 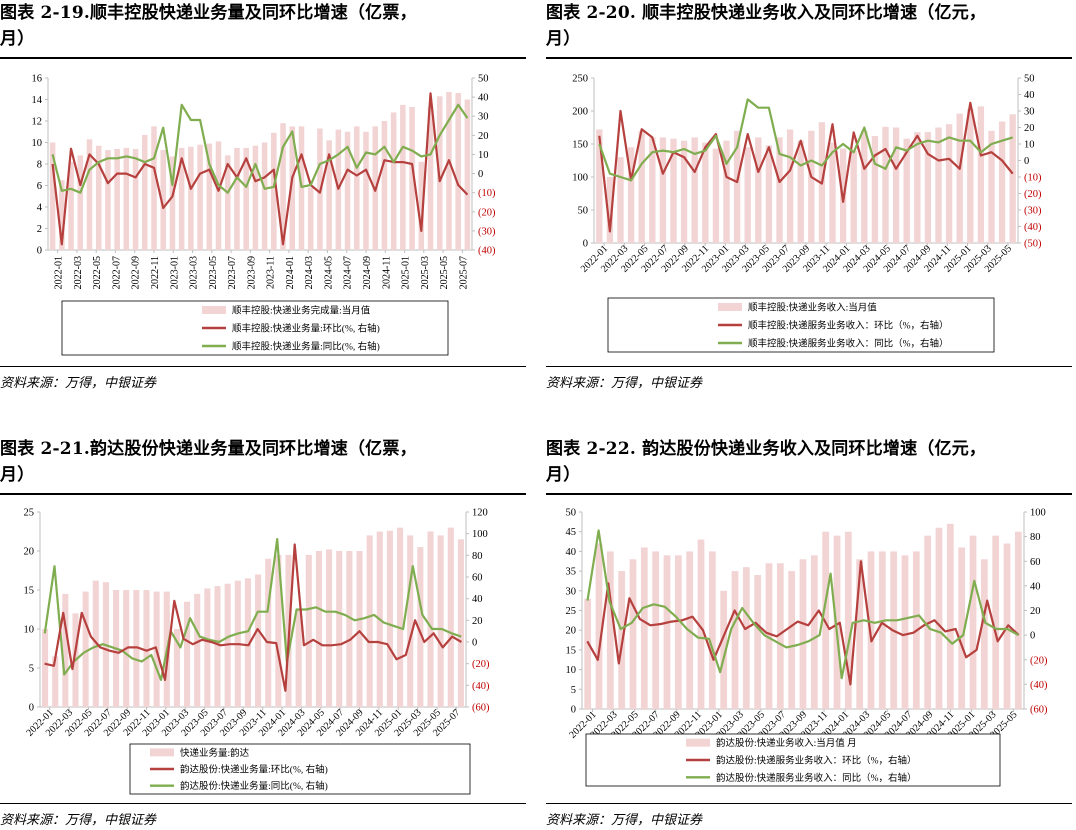 What do you see at coordinates (40, 208) in the screenshot?
I see `left-tick-label: 4` at bounding box center [40, 208].